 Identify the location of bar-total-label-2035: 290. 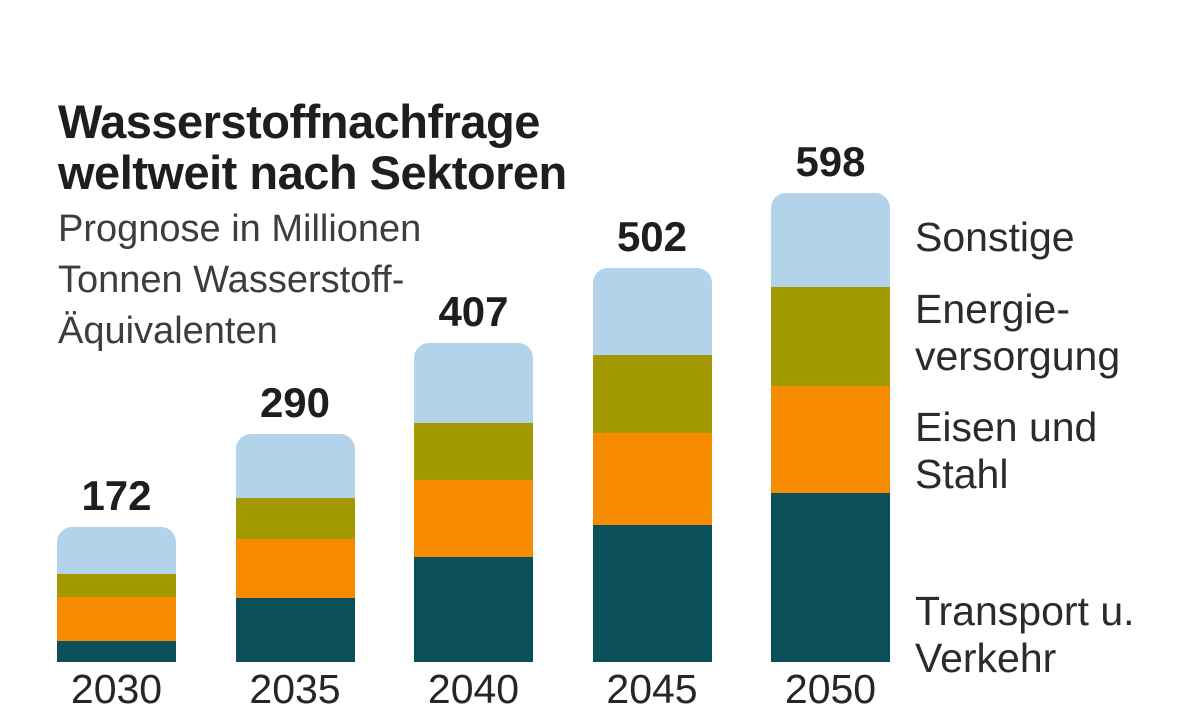
(295, 403).